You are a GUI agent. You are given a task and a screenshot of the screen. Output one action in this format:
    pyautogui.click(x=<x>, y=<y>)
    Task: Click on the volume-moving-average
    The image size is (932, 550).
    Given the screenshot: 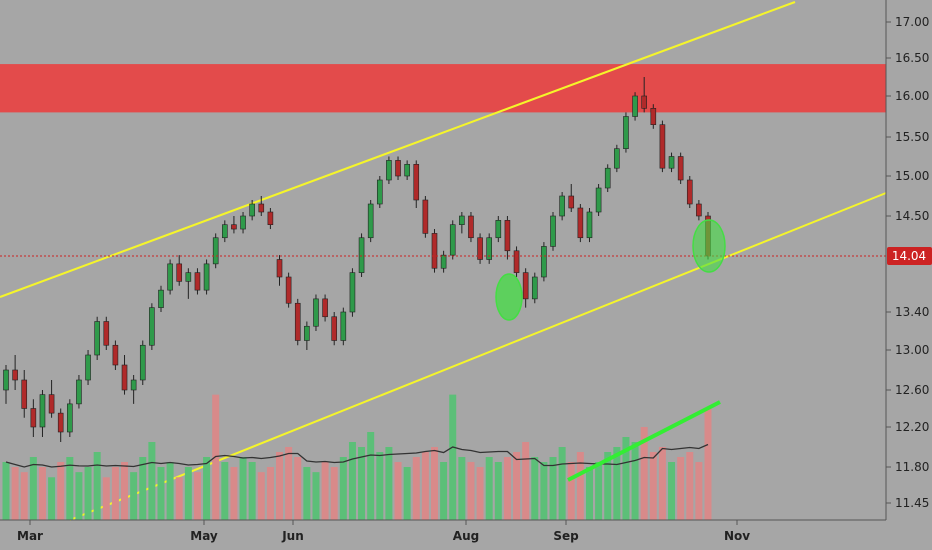 What is the action you would take?
    pyautogui.click(x=357, y=455)
    